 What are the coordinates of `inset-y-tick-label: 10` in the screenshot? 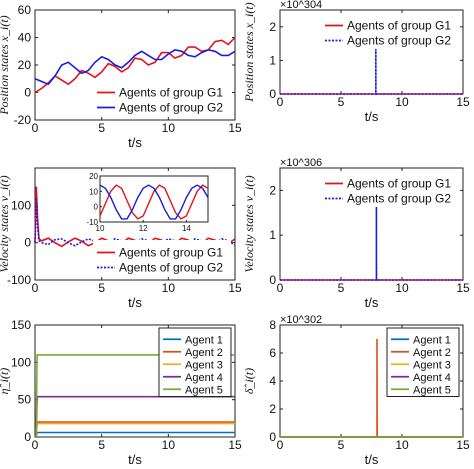 It's located at (93, 191).